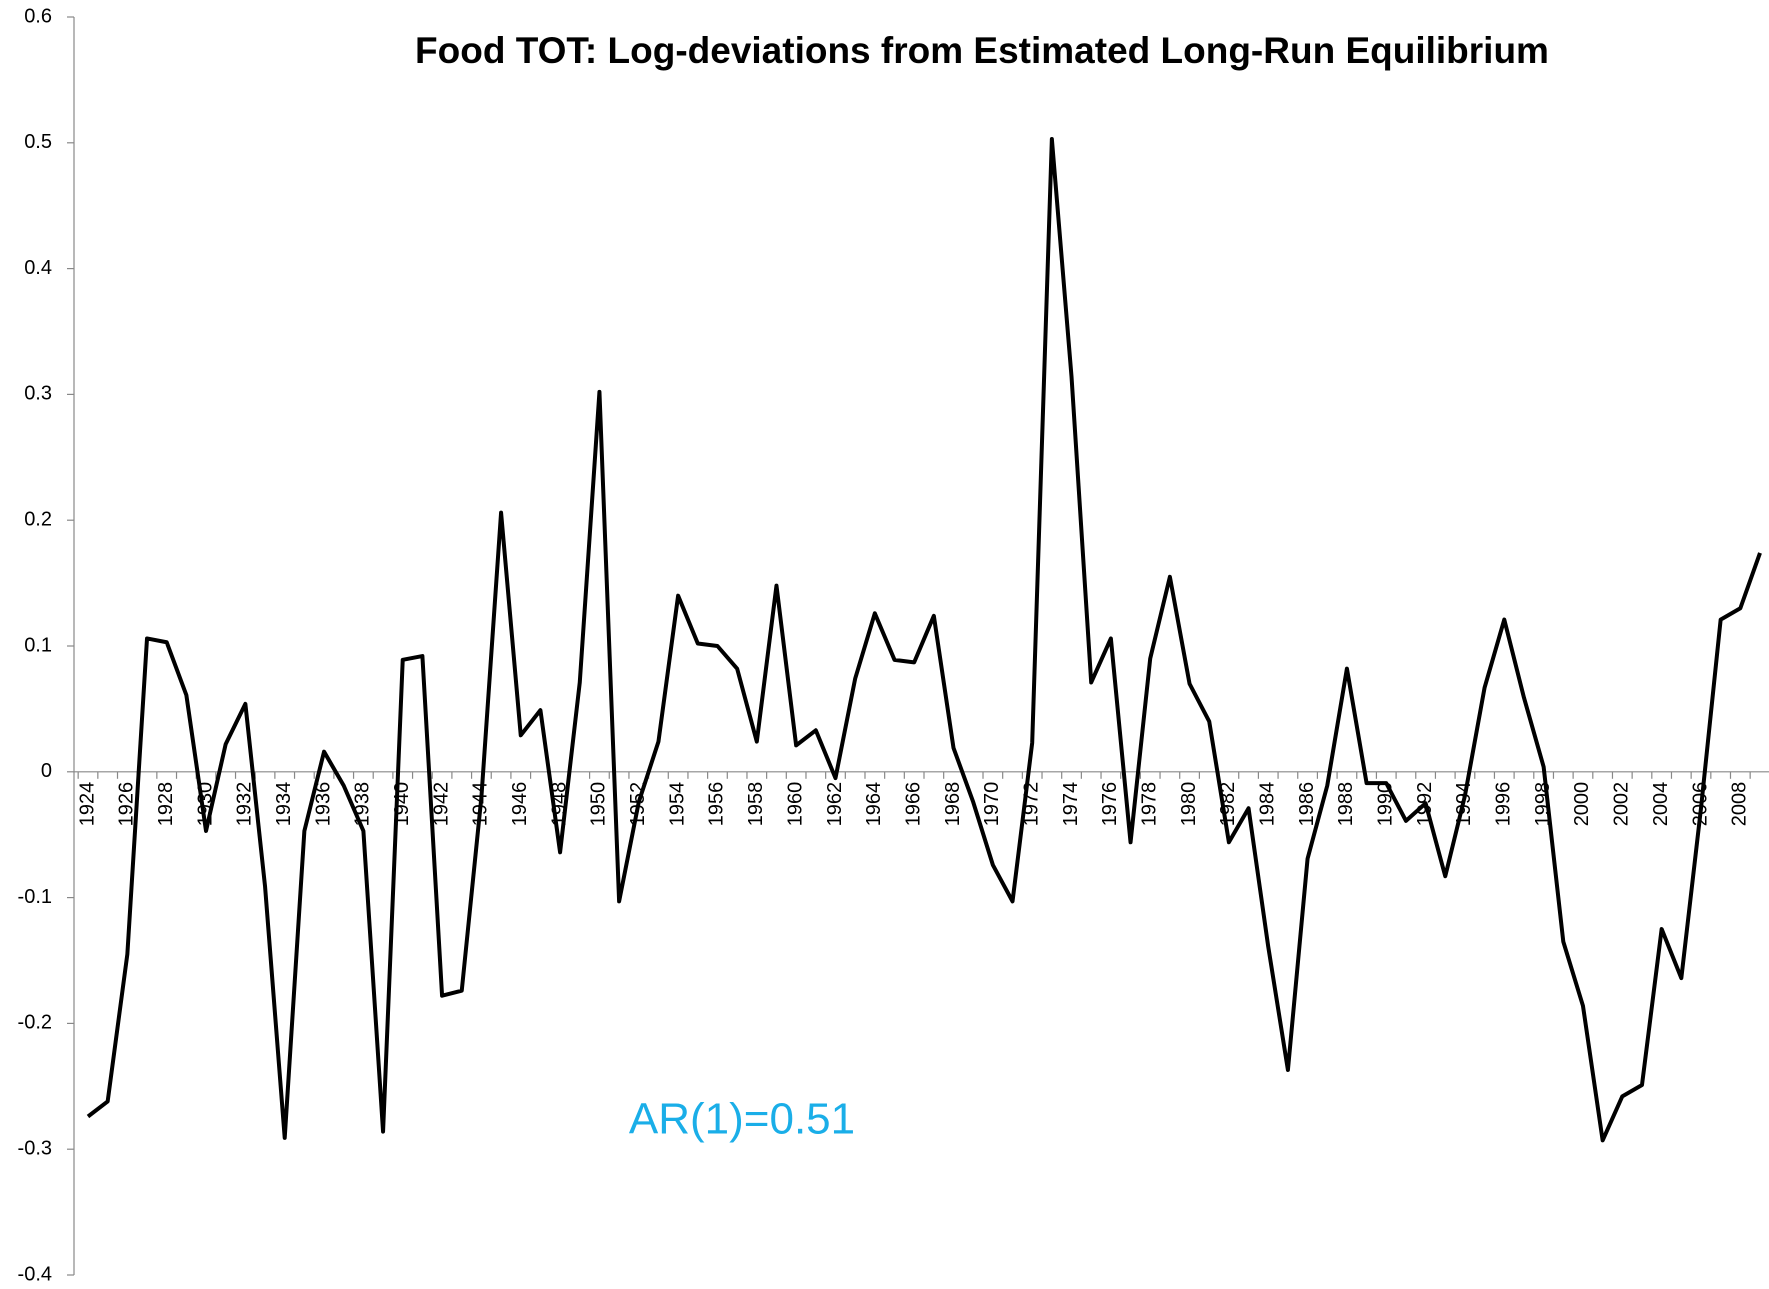  What do you see at coordinates (441, 804) in the screenshot?
I see `x-tick-label: 1942` at bounding box center [441, 804].